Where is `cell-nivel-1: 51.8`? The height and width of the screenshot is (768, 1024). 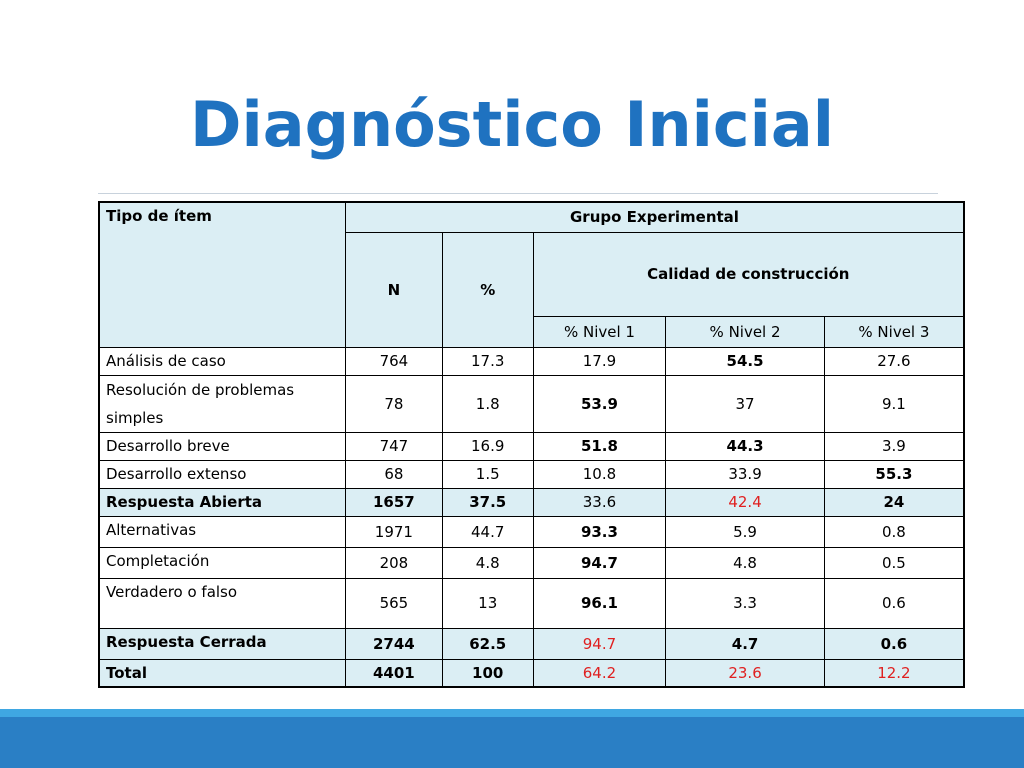 cell-nivel-1: 51.8 is located at coordinates (599, 446).